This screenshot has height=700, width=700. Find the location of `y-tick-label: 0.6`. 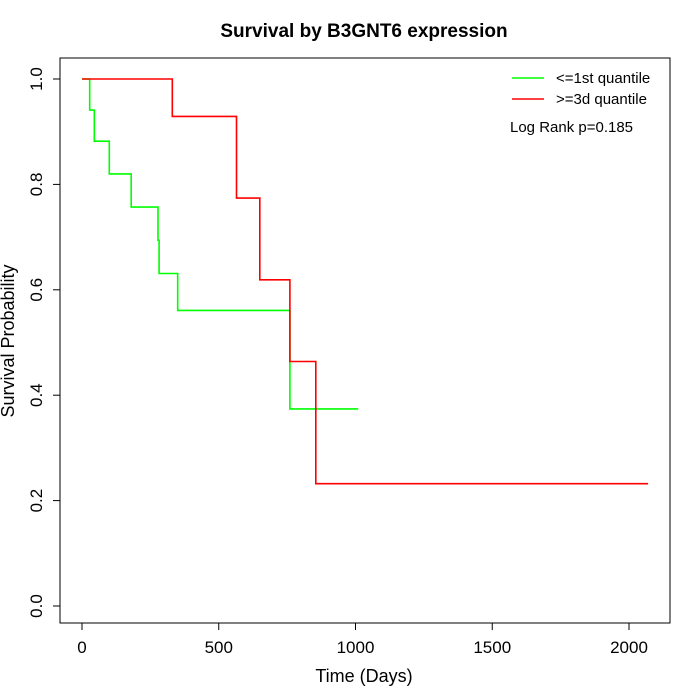

y-tick-label: 0.6 is located at coordinates (36, 290).